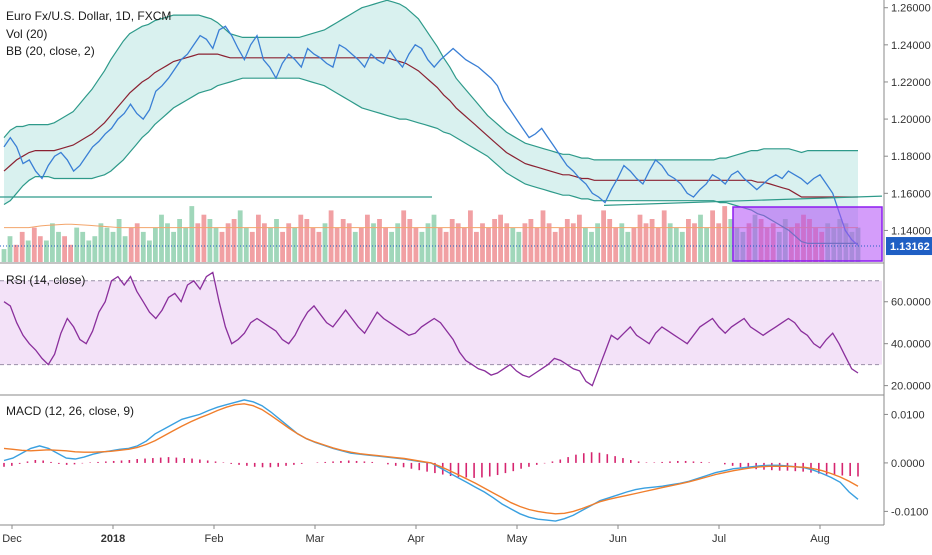  Describe the element at coordinates (46, 280) in the screenshot. I see `rsi-legend: RSI (14, close)` at that location.